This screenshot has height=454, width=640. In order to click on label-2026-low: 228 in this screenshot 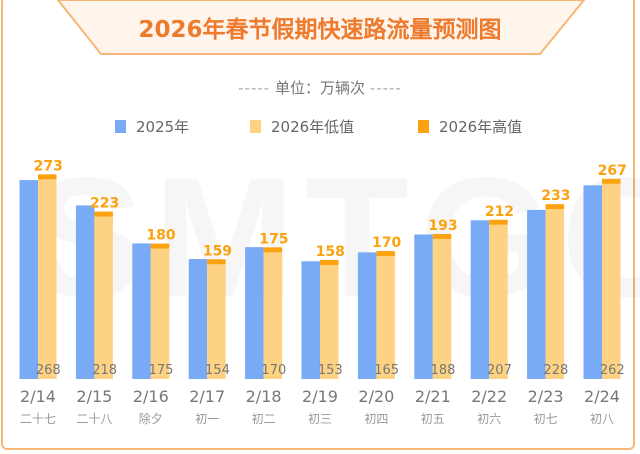, I will do `click(555, 370)`.